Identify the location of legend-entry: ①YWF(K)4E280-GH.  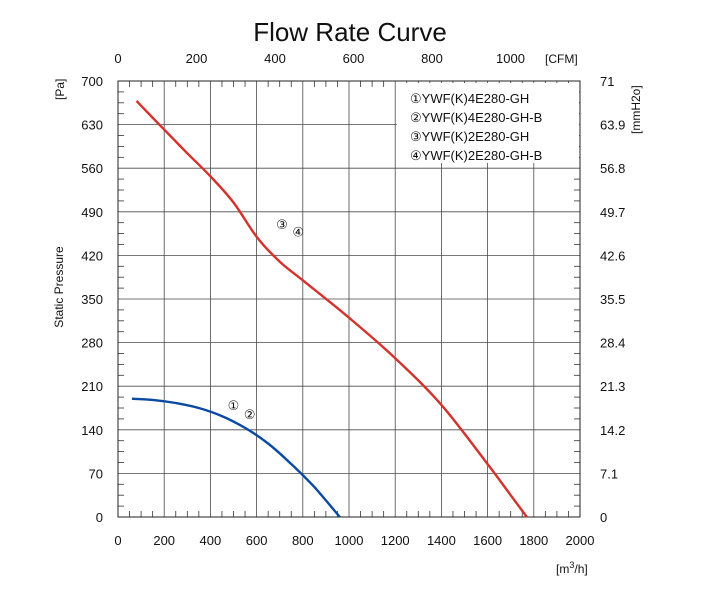
(469, 98).